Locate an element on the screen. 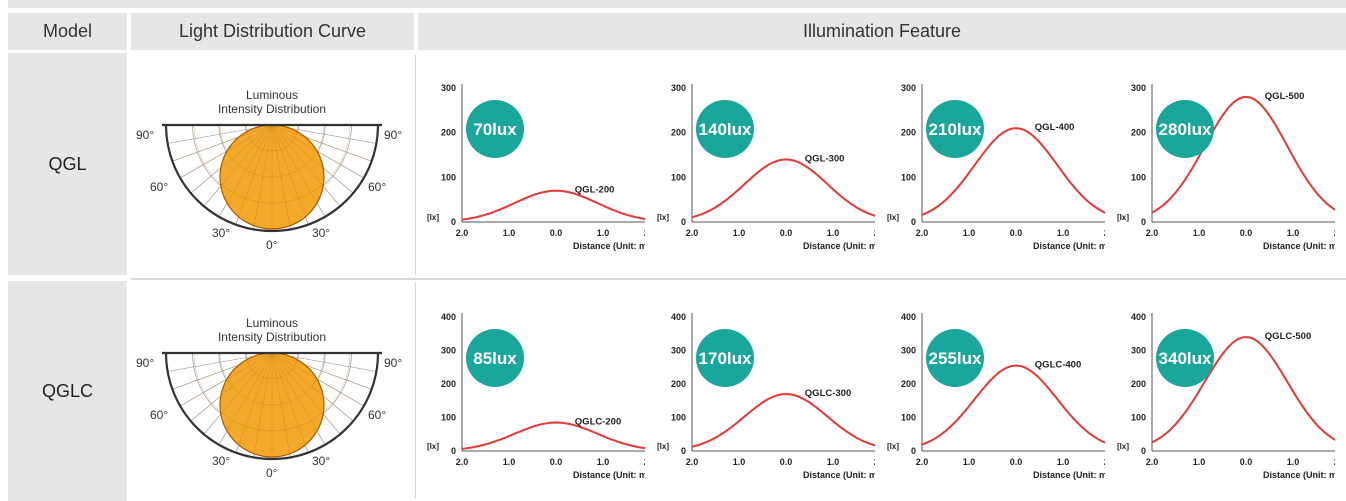 The width and height of the screenshot is (1346, 501). lux-badge-label: 140lux is located at coordinates (725, 129).